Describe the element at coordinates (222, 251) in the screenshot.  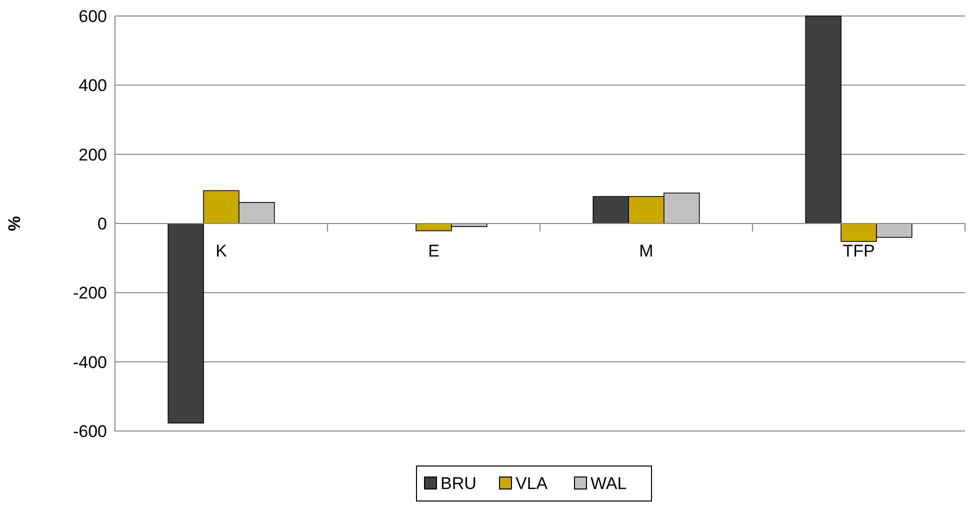
I see `x-tick-label: K` at that location.